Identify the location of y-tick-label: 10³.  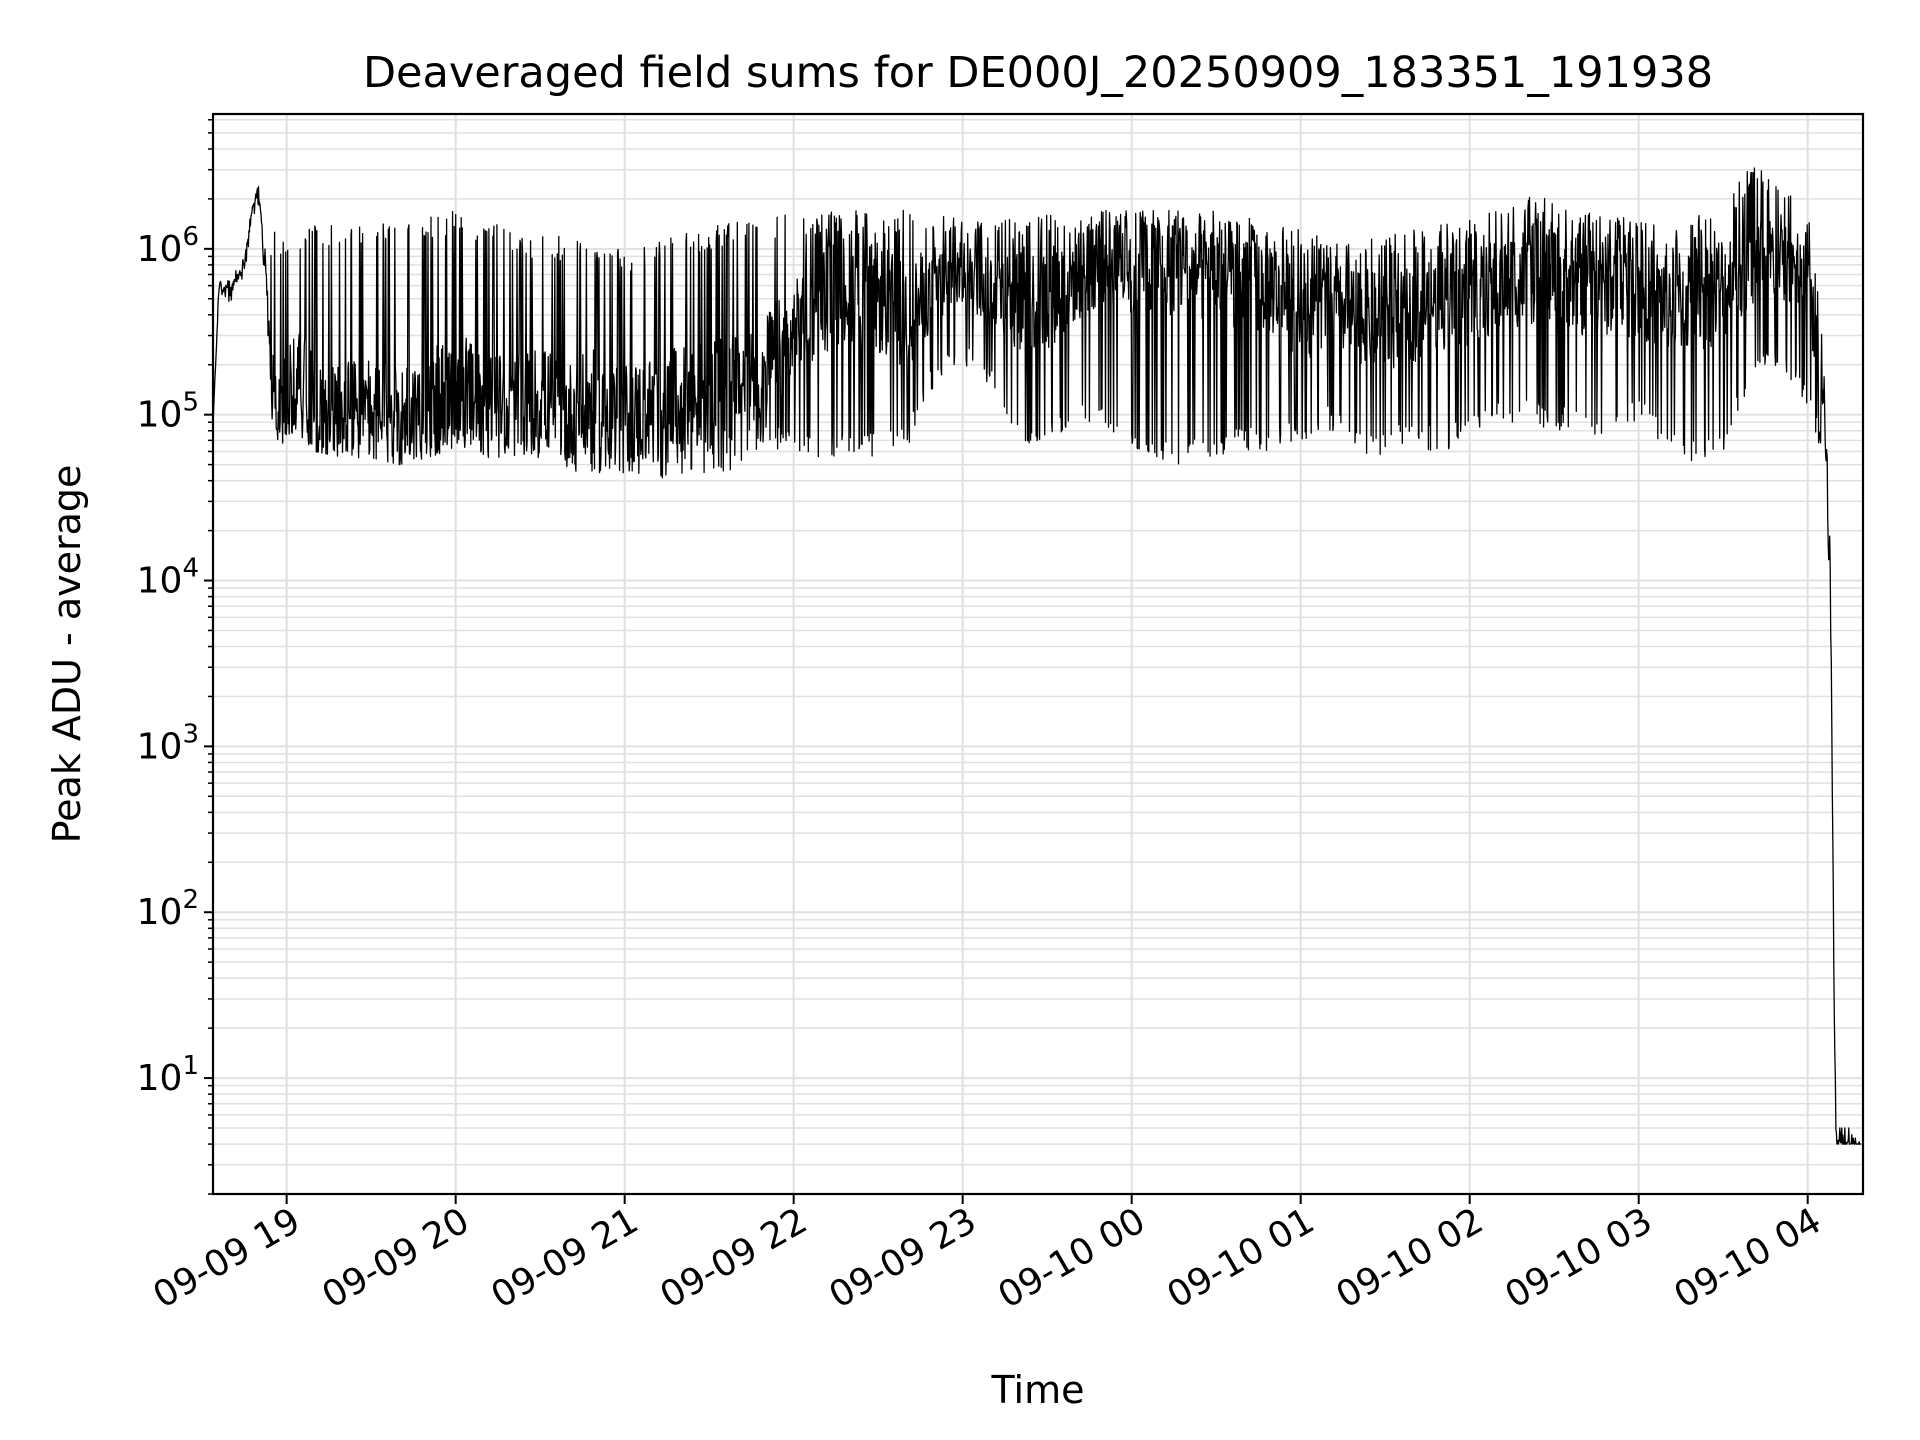
(168, 743).